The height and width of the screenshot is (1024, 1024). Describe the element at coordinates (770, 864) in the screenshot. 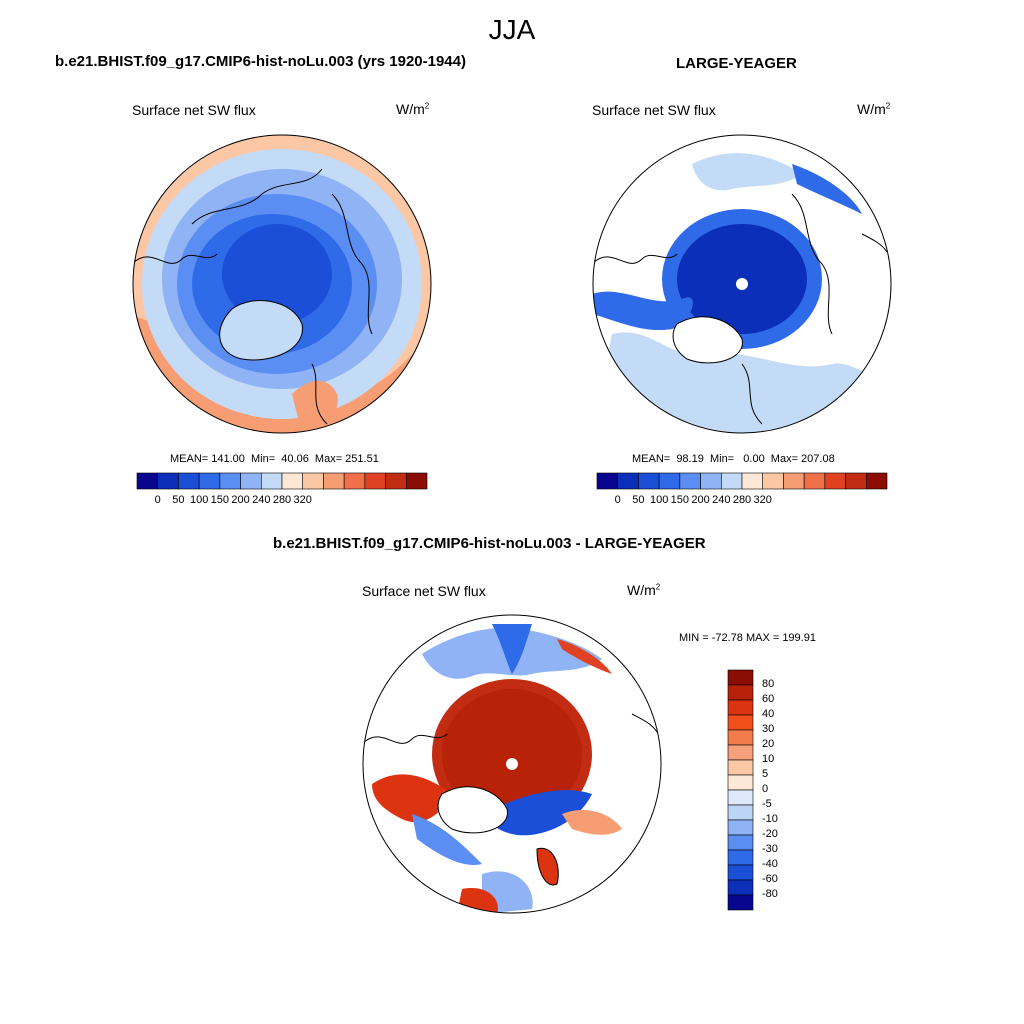

I see `colorbar-tick-label: -40` at that location.